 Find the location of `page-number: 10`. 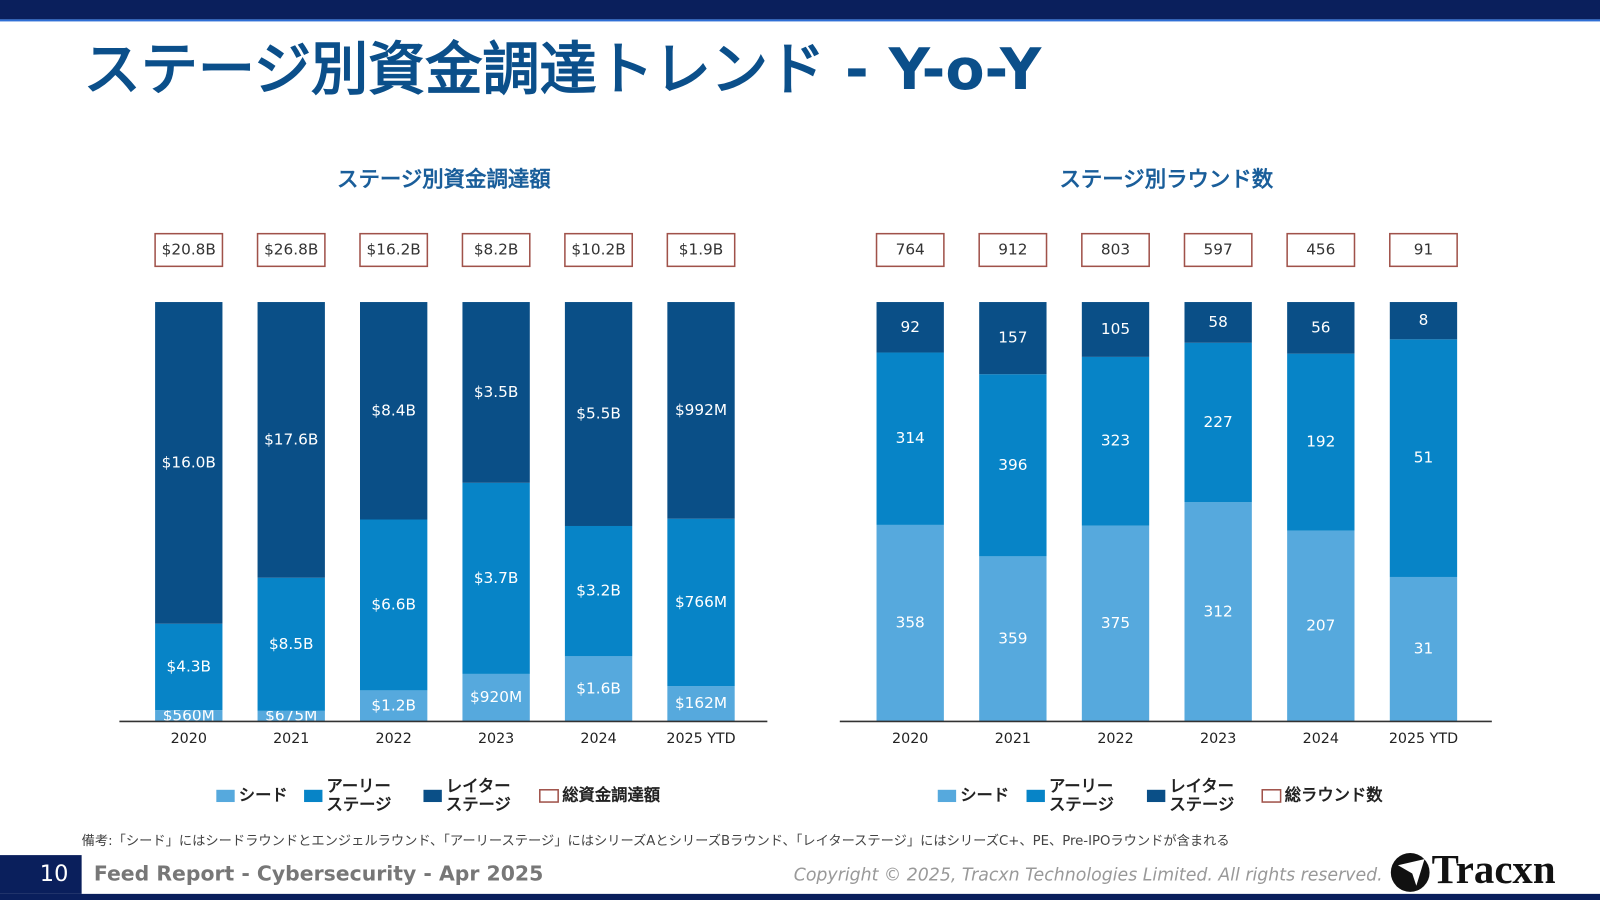

page-number: 10 is located at coordinates (54, 874).